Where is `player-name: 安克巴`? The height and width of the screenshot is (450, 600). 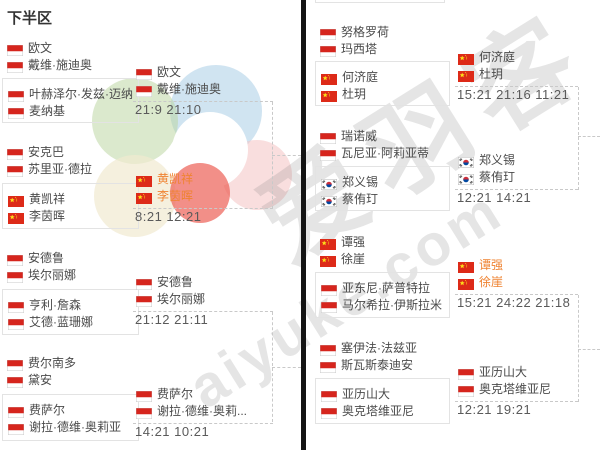
player-name: 安克巴 is located at coordinates (46, 152).